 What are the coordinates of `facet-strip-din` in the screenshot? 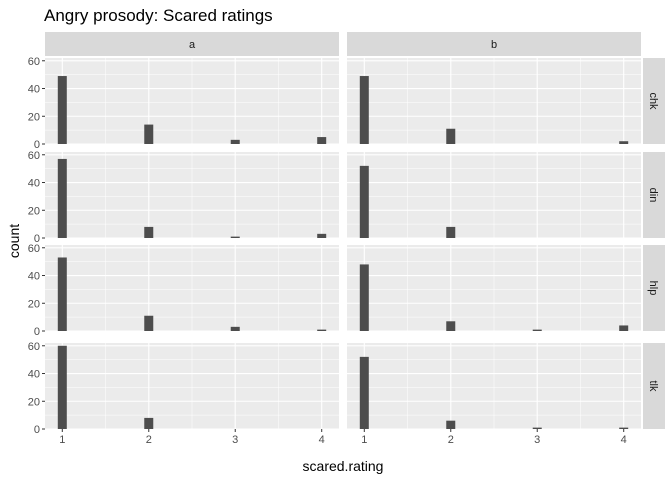 It's located at (654, 195).